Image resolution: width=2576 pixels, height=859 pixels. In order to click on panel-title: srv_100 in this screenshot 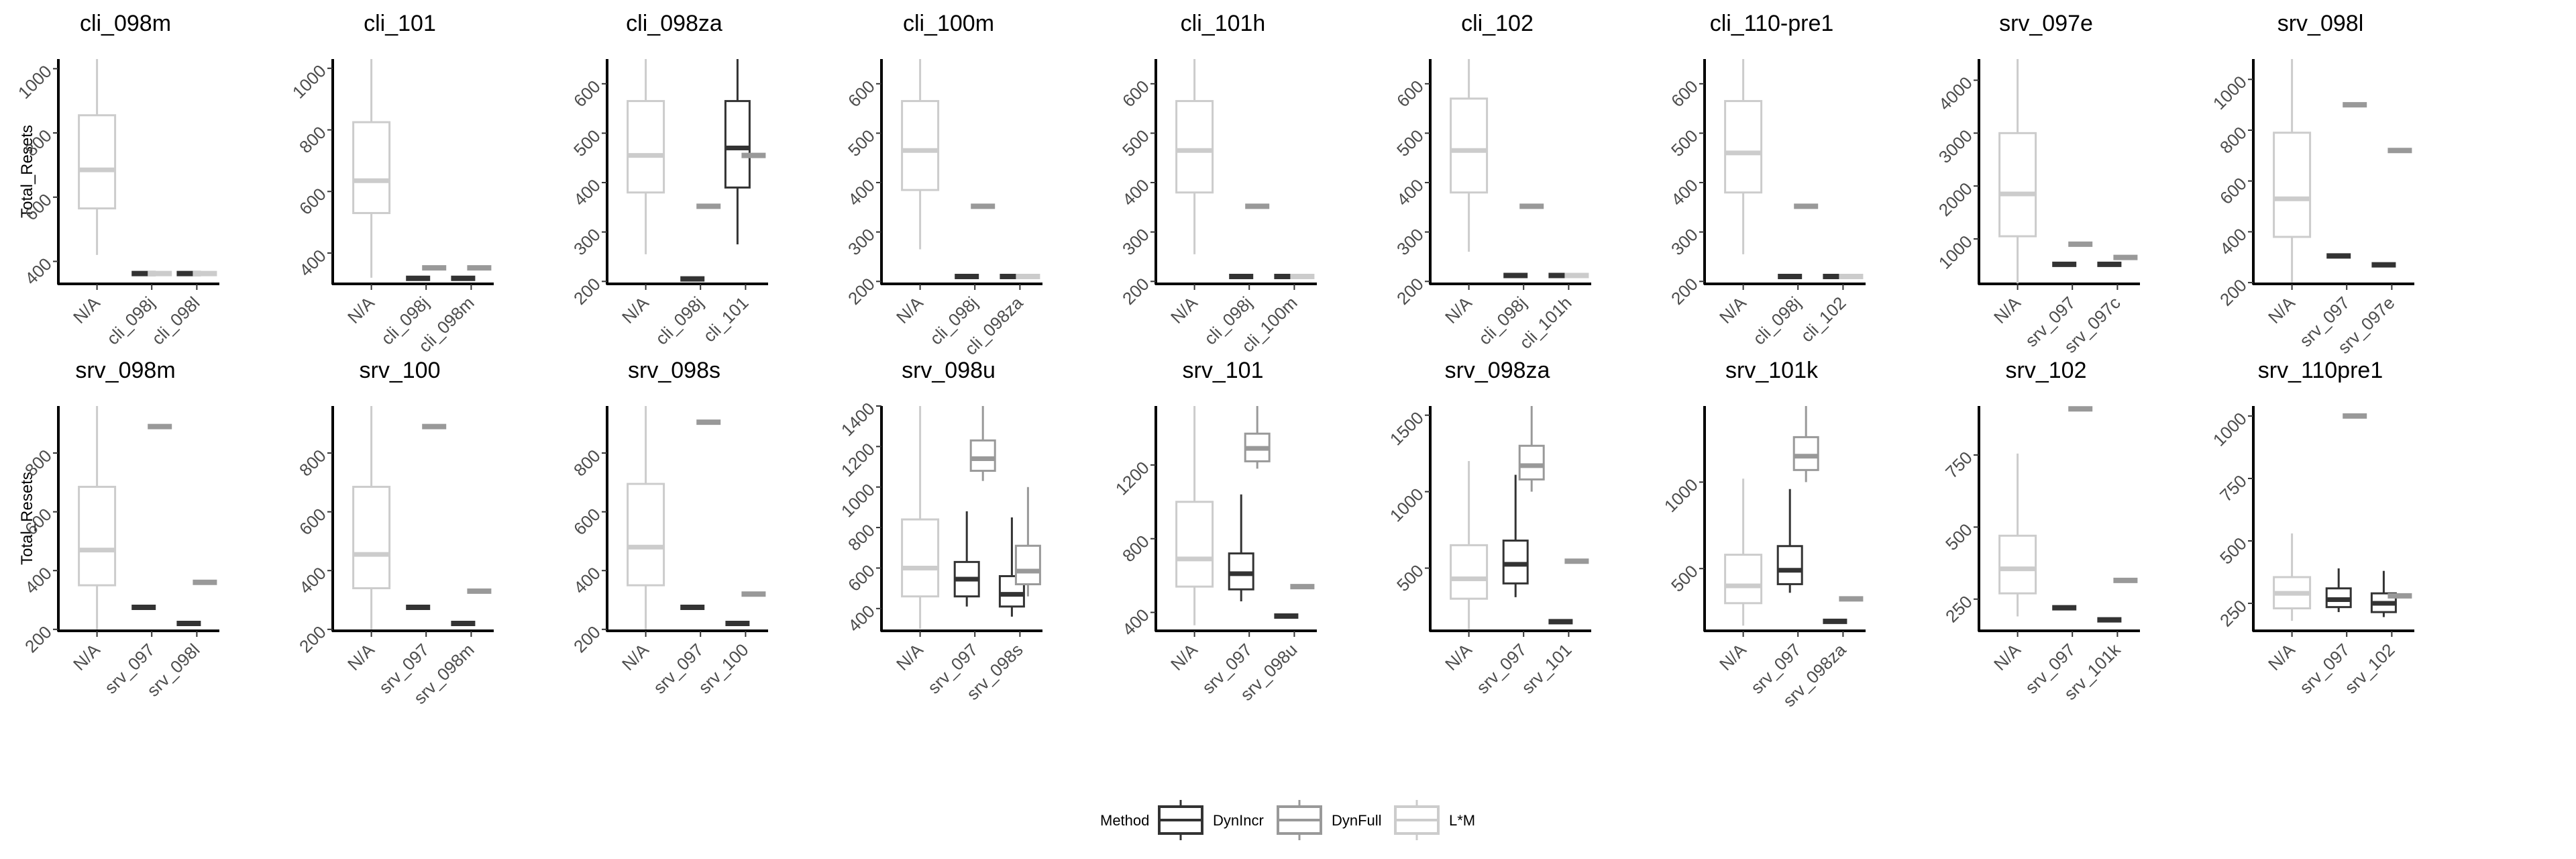, I will do `click(400, 370)`.